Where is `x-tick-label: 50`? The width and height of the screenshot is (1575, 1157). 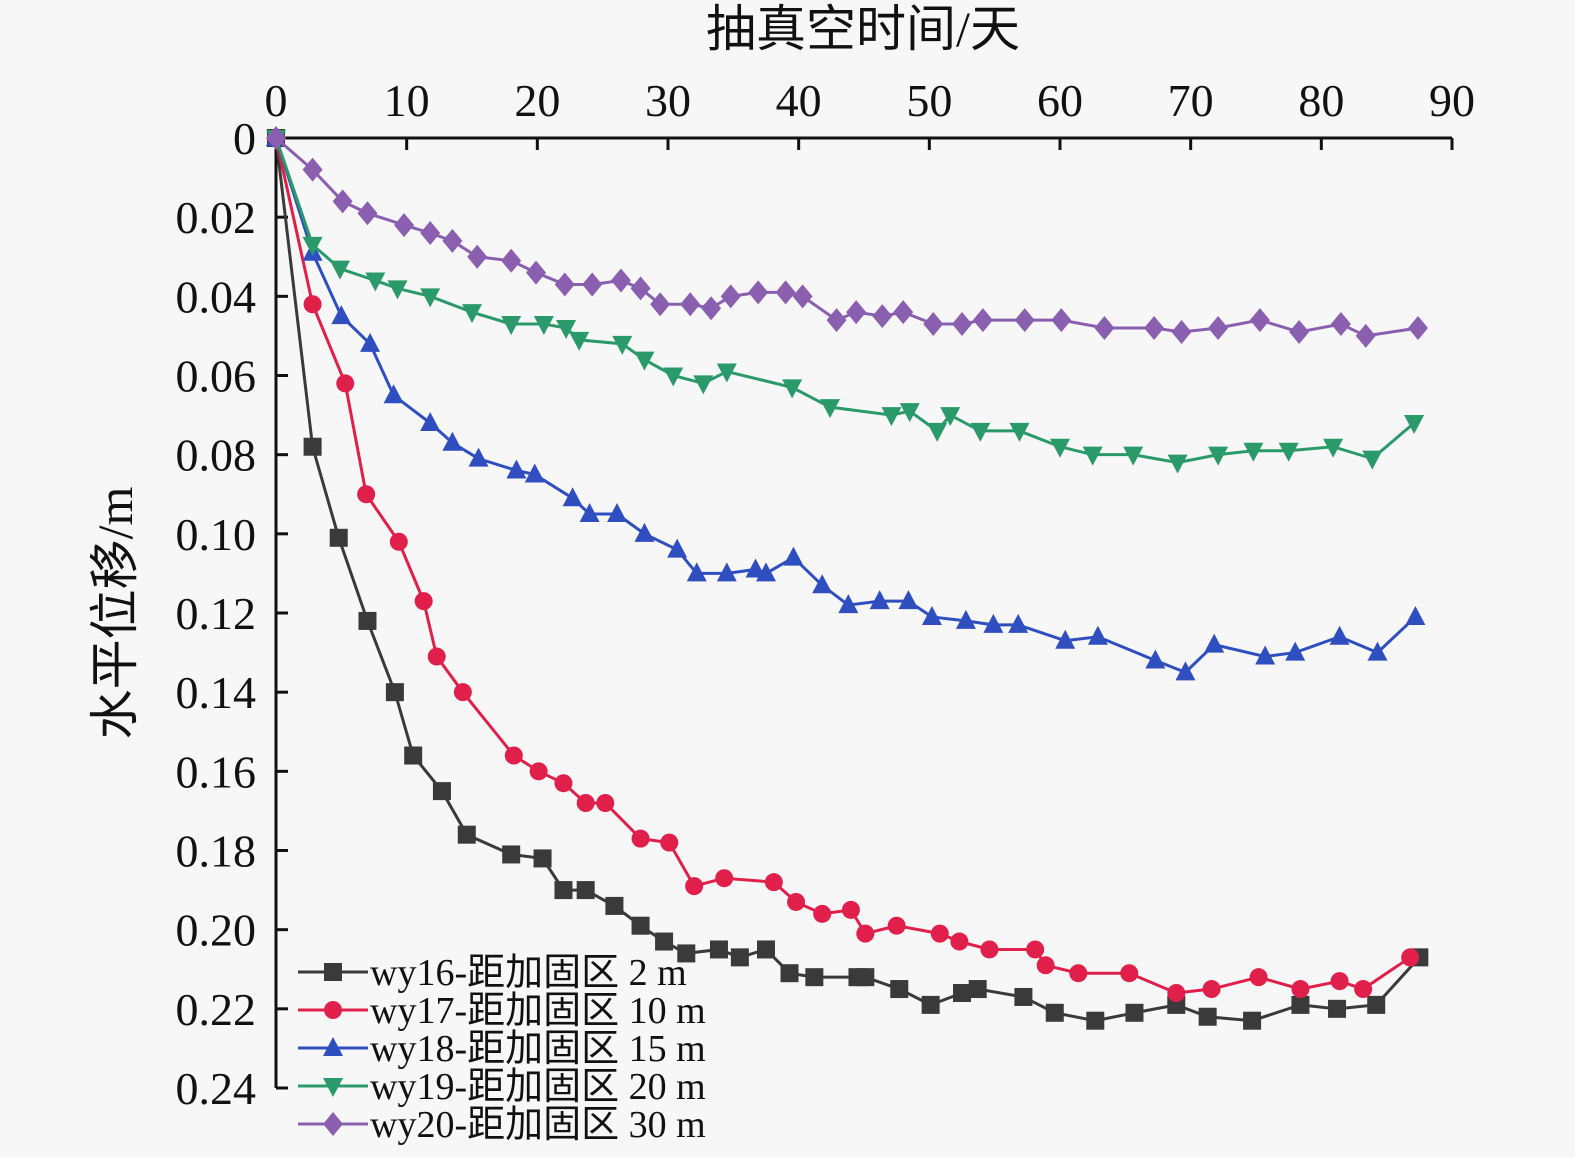 x-tick-label: 50 is located at coordinates (929, 100).